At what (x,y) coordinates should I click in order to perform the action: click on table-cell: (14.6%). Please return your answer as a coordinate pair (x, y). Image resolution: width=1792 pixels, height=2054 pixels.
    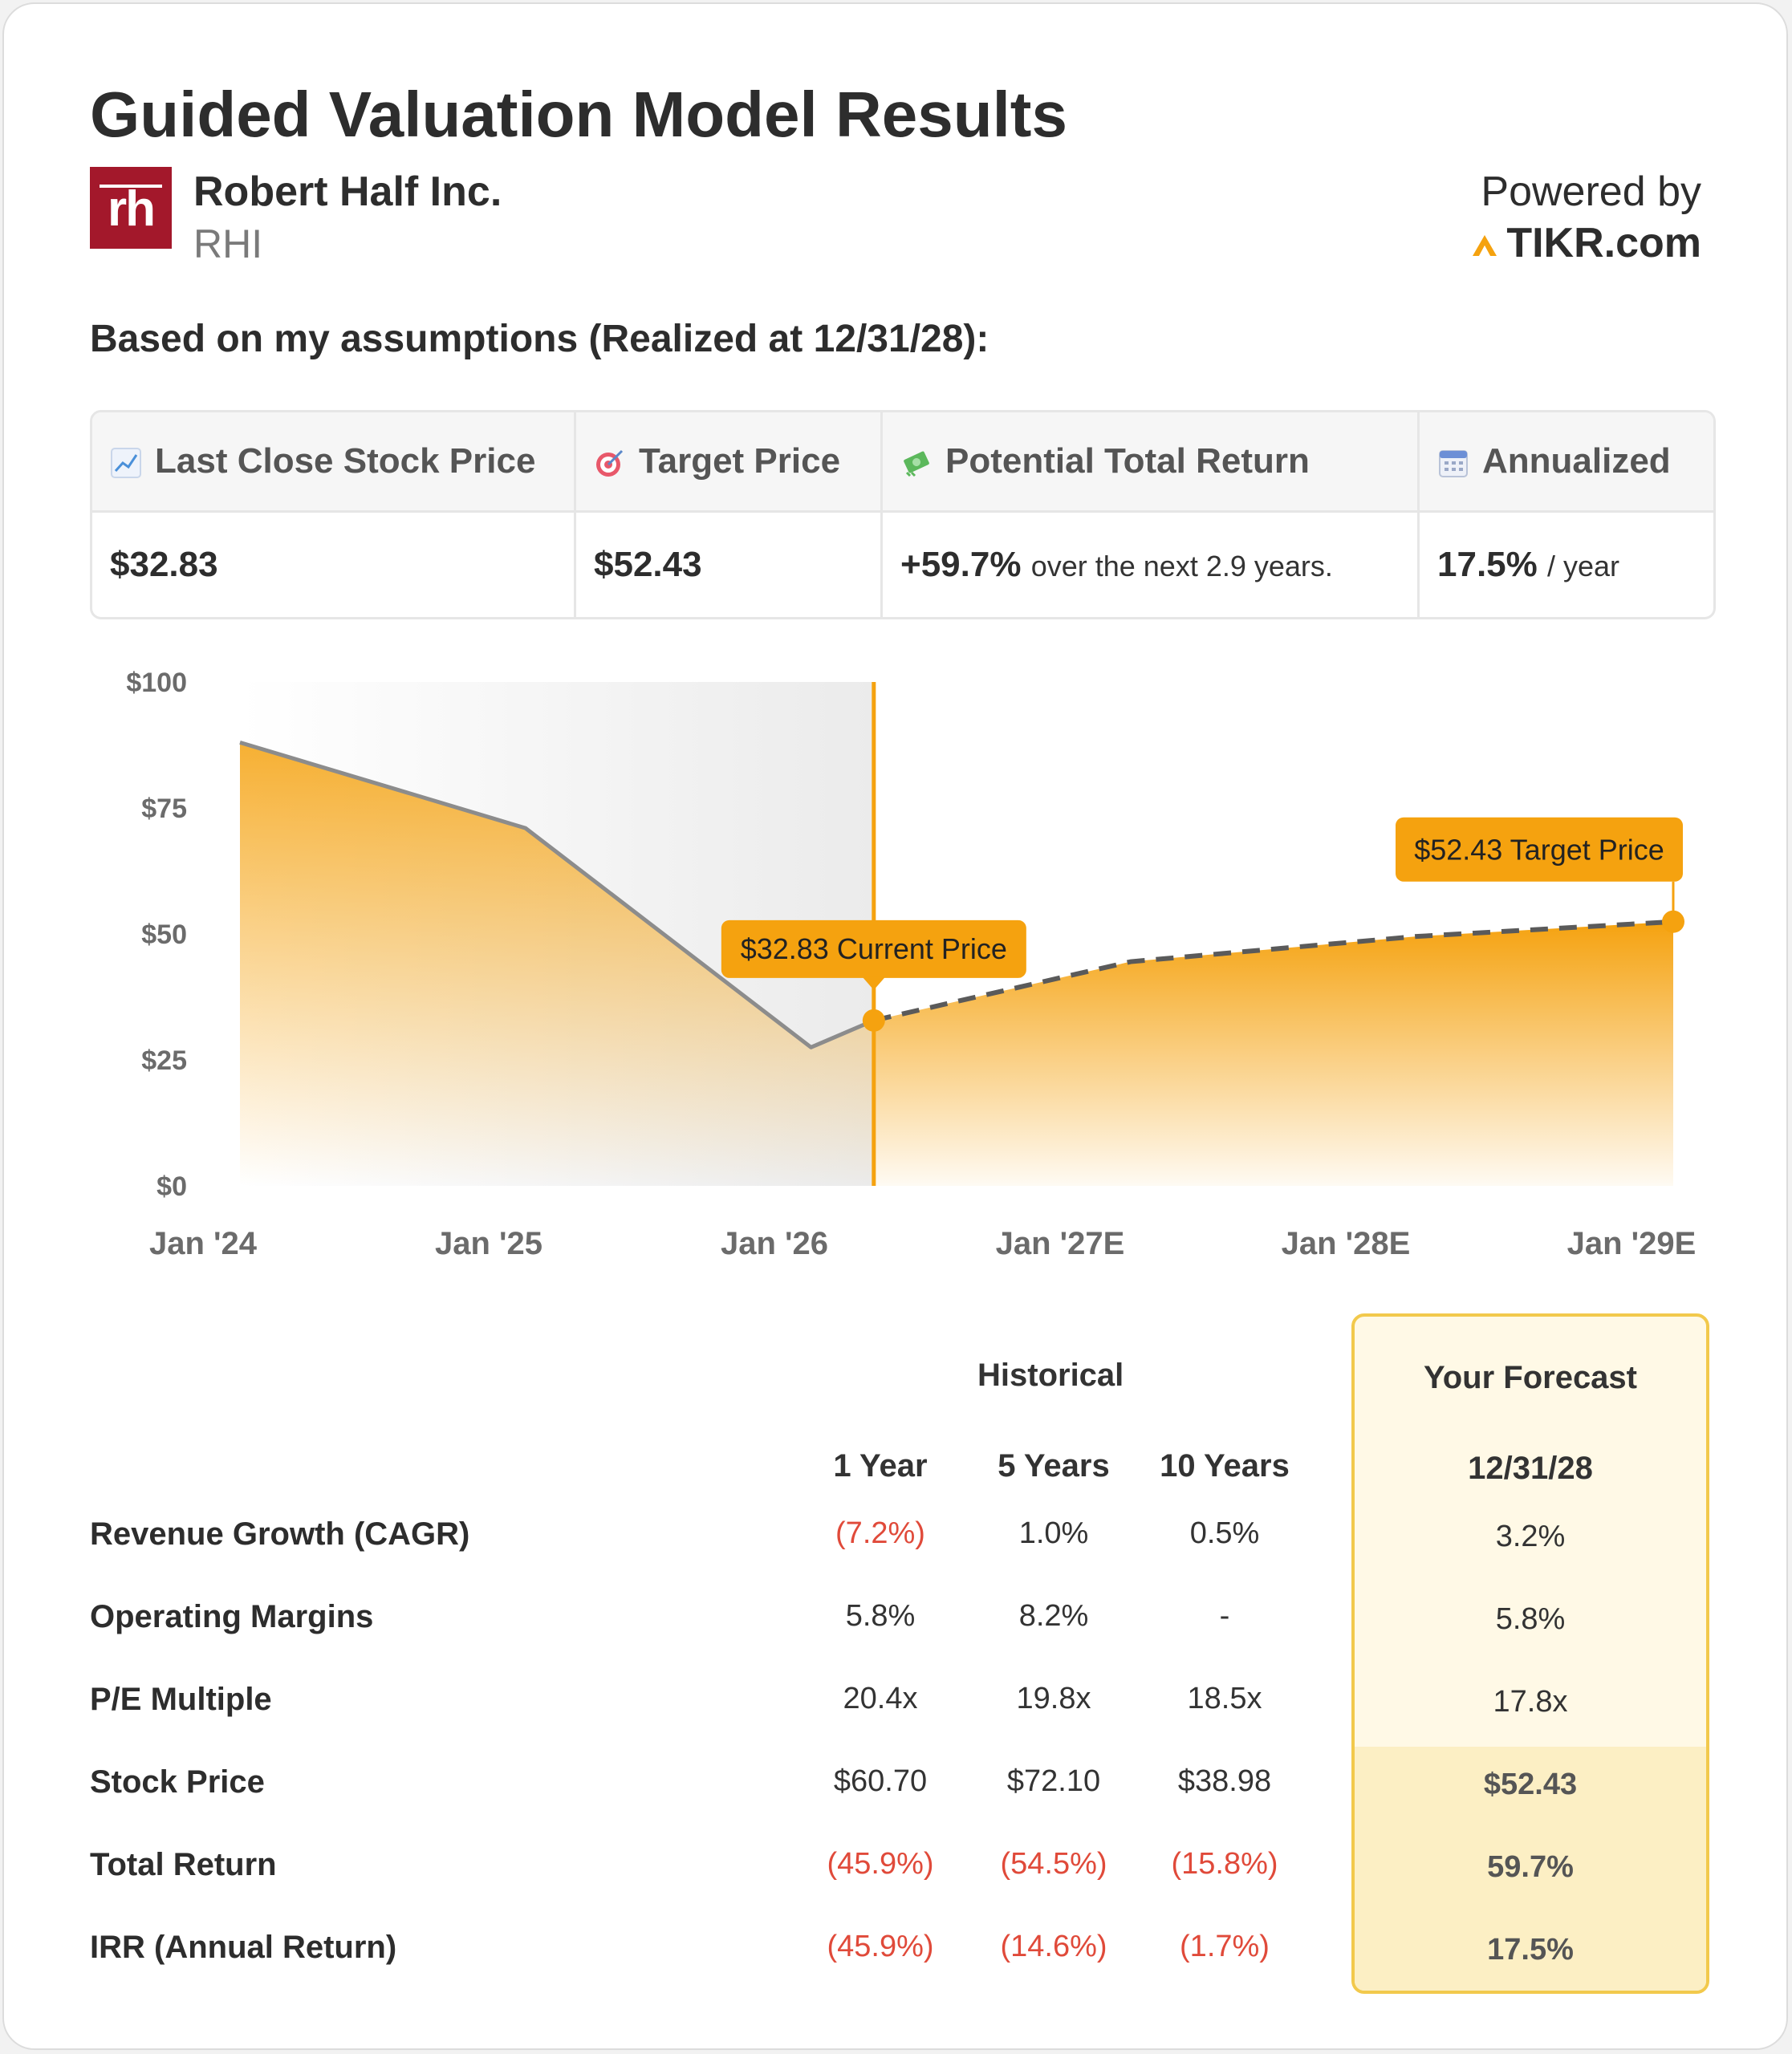
    Looking at the image, I should click on (1053, 1946).